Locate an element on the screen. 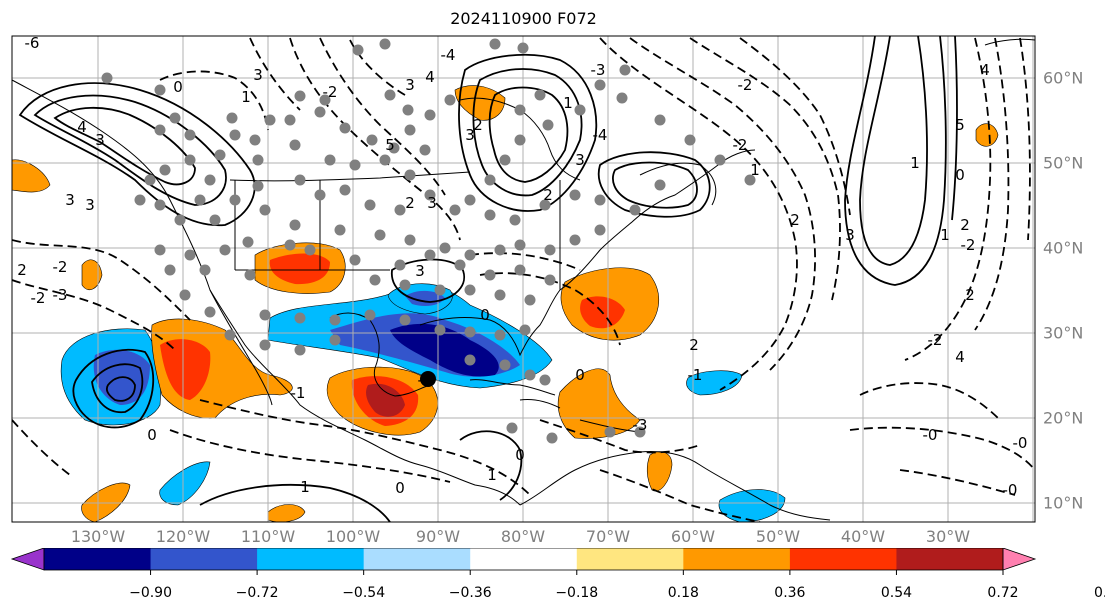 This screenshot has width=1105, height=615. longitude-label: 70°W is located at coordinates (608, 536).